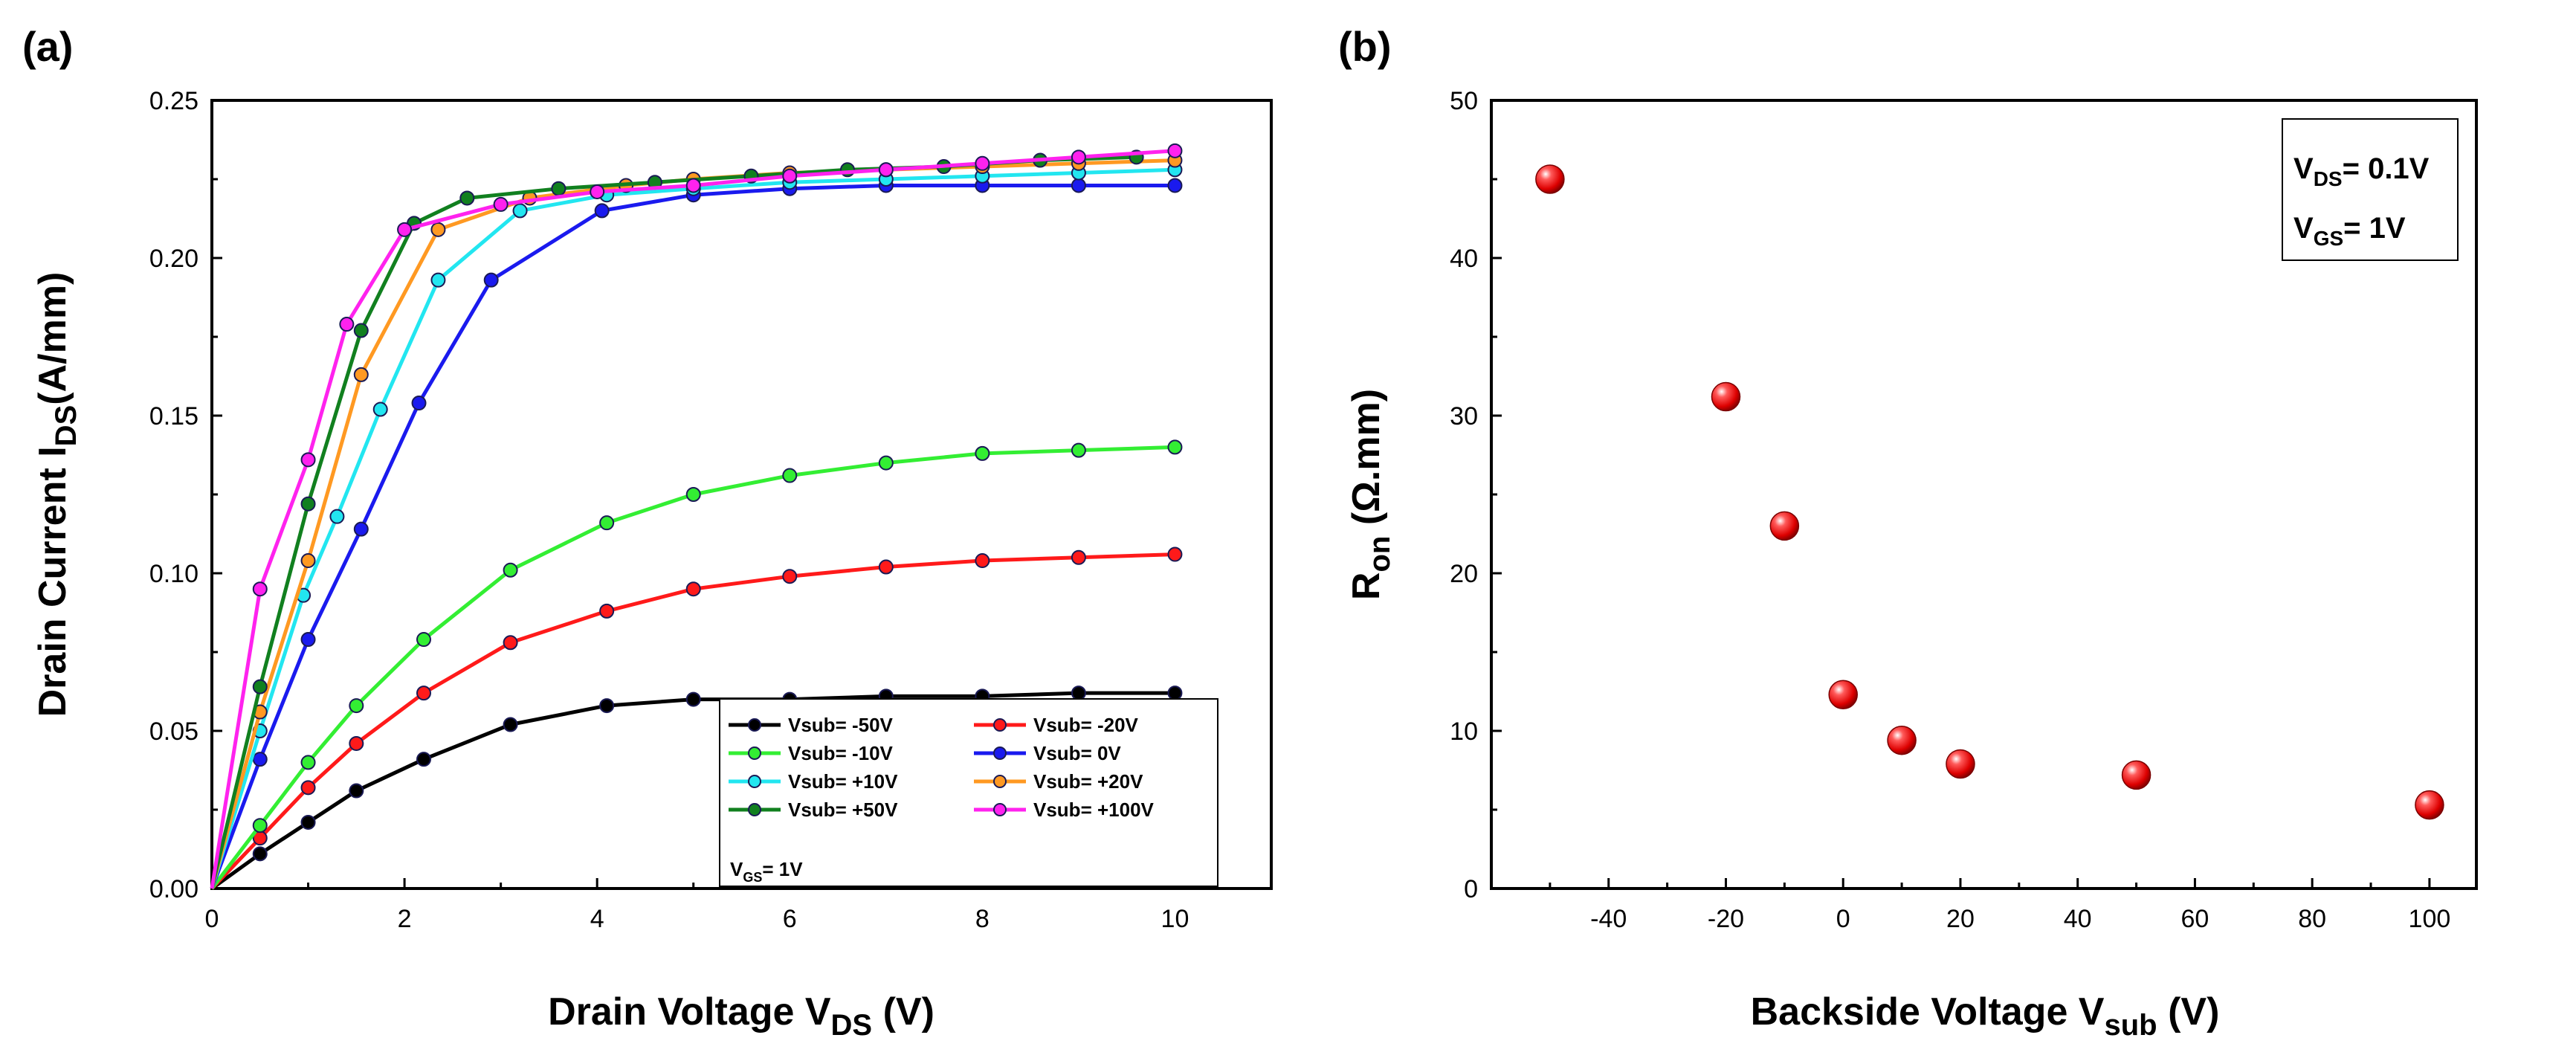  Describe the element at coordinates (173, 259) in the screenshot. I see `y-tick-label: 0.20` at that location.